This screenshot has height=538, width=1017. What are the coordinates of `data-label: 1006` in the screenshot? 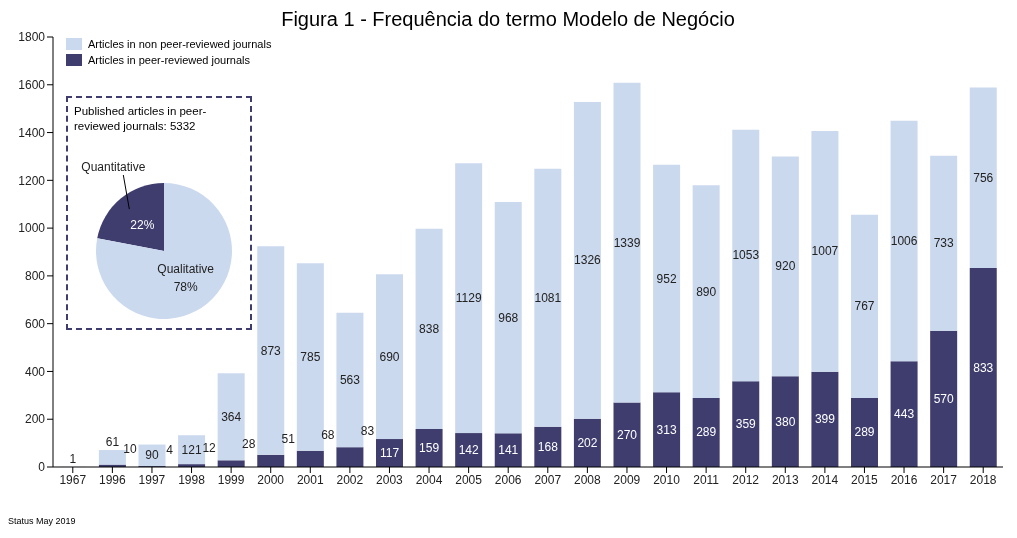 It's located at (904, 241).